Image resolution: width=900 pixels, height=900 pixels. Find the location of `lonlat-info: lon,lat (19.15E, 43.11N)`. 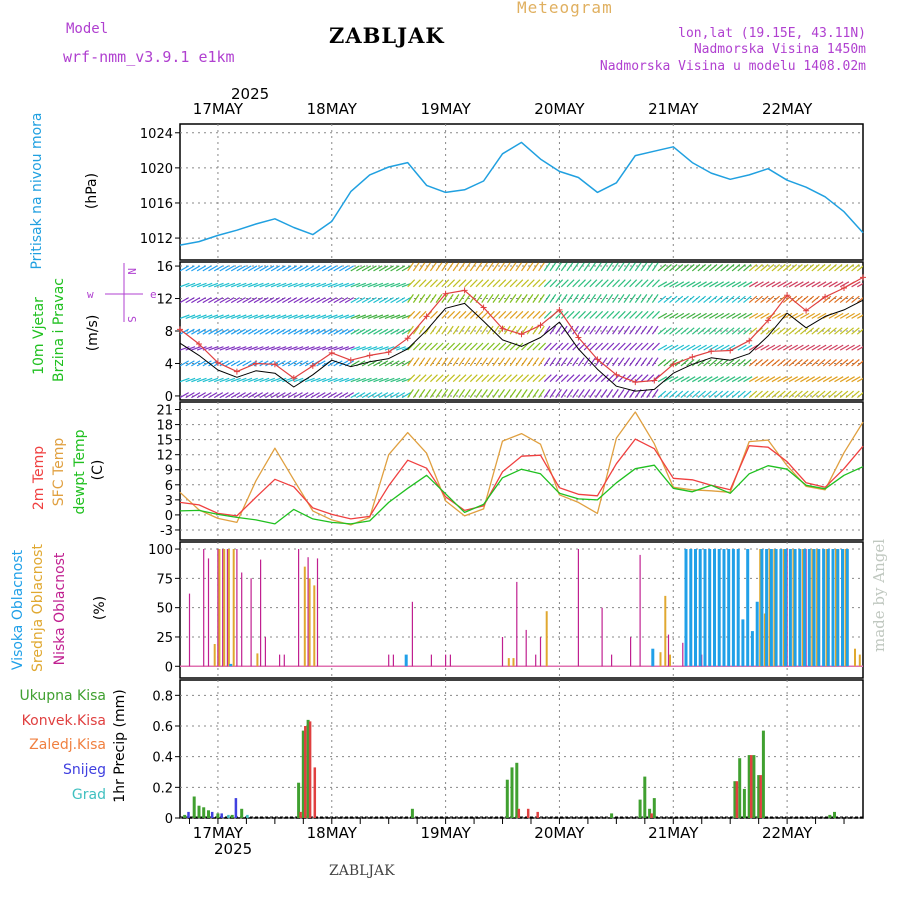

lonlat-info: lon,lat (19.15E, 43.11N) is located at coordinates (772, 33).